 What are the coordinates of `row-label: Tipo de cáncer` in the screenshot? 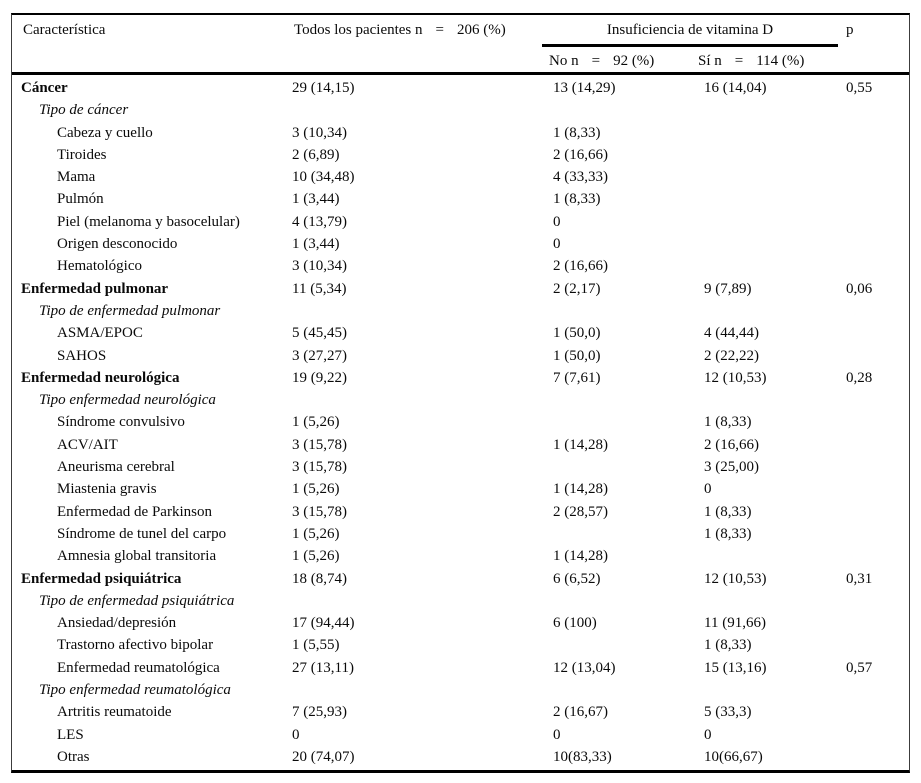 It's located at (84, 110).